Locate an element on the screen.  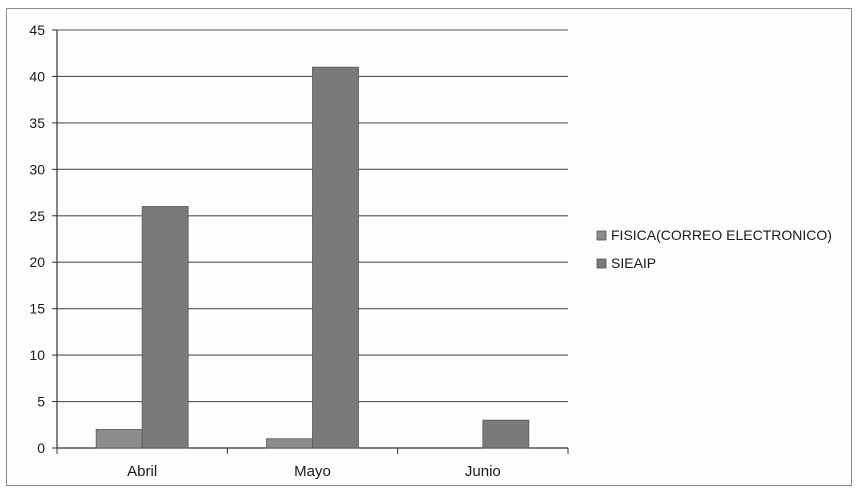
y-axis: 0 5 10 15 20 25 30 35 40 45 is located at coordinates (43, 239).